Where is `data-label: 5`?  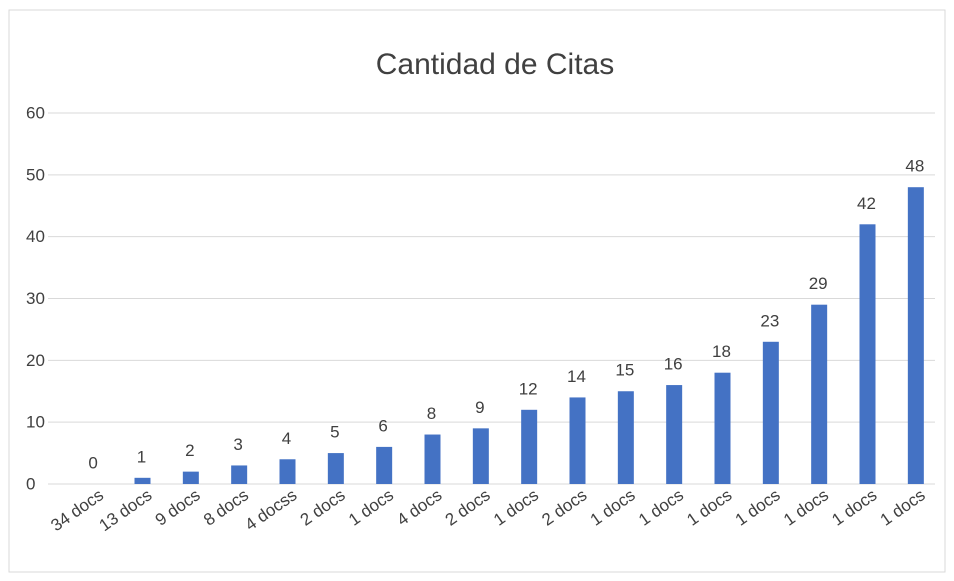
data-label: 5 is located at coordinates (334, 432).